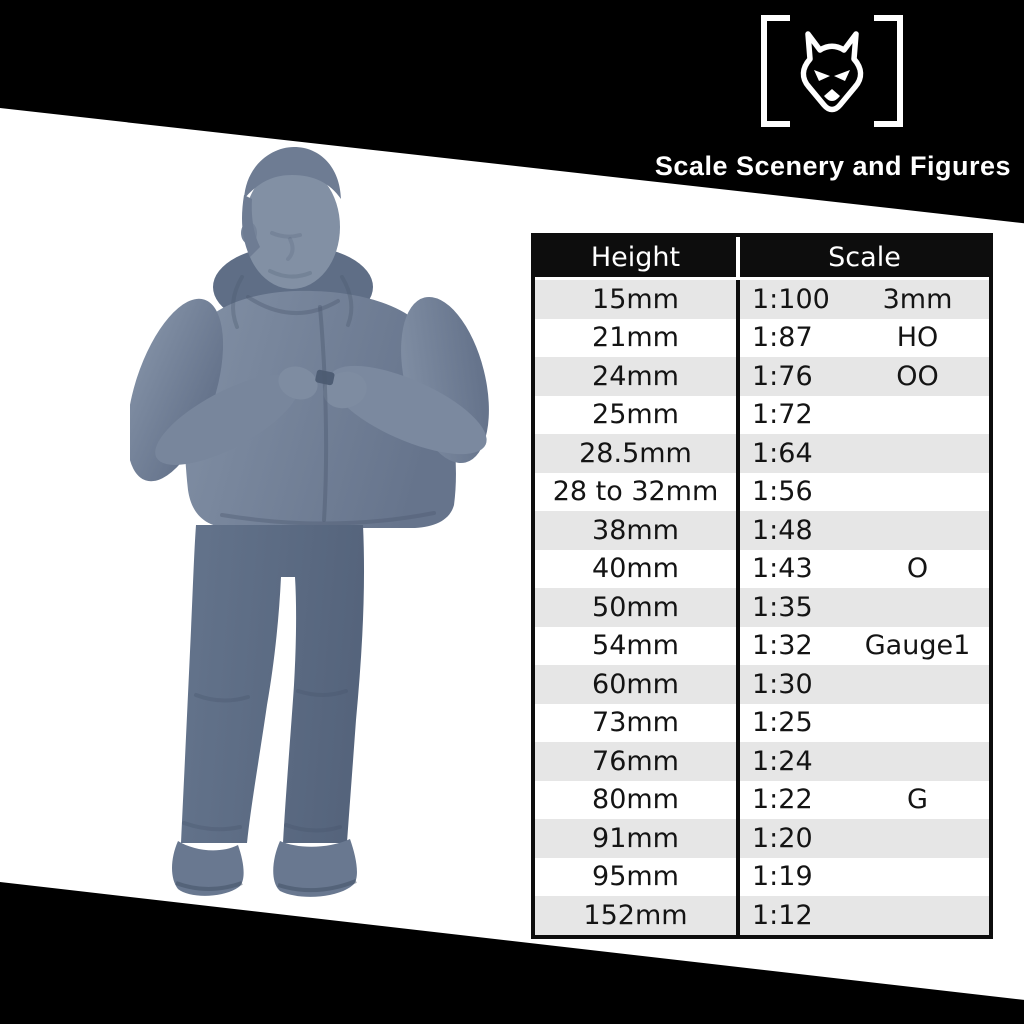  What do you see at coordinates (864, 838) in the screenshot?
I see `scale-cell: 1:20` at bounding box center [864, 838].